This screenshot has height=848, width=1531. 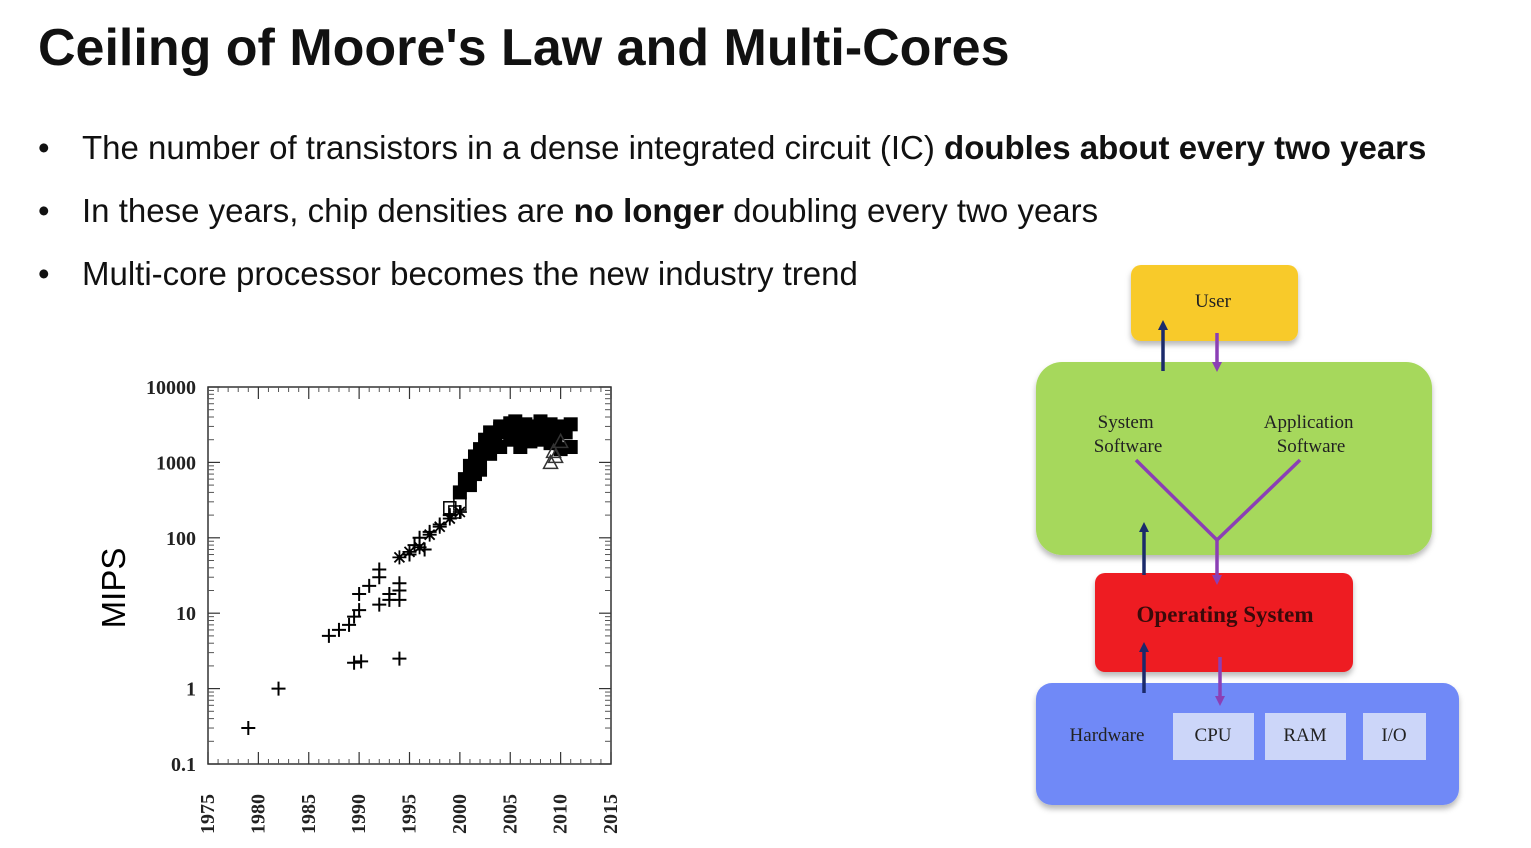 I want to click on x-tick-label: 2005, so click(x=510, y=814).